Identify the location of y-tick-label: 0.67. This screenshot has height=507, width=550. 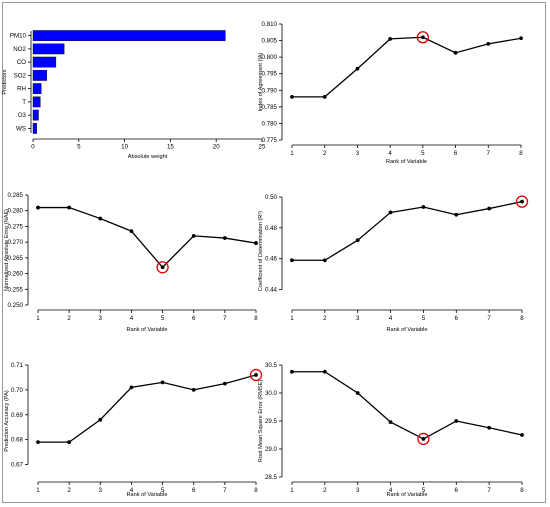
(17, 465).